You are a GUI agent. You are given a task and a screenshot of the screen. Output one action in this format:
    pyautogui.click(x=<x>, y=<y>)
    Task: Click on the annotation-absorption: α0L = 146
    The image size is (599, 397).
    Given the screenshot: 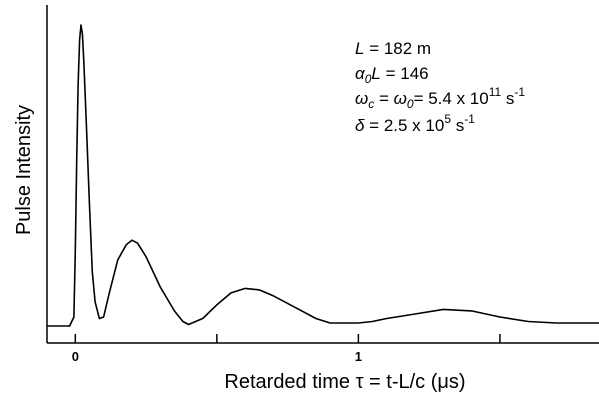 What is the action you would take?
    pyautogui.click(x=392, y=75)
    